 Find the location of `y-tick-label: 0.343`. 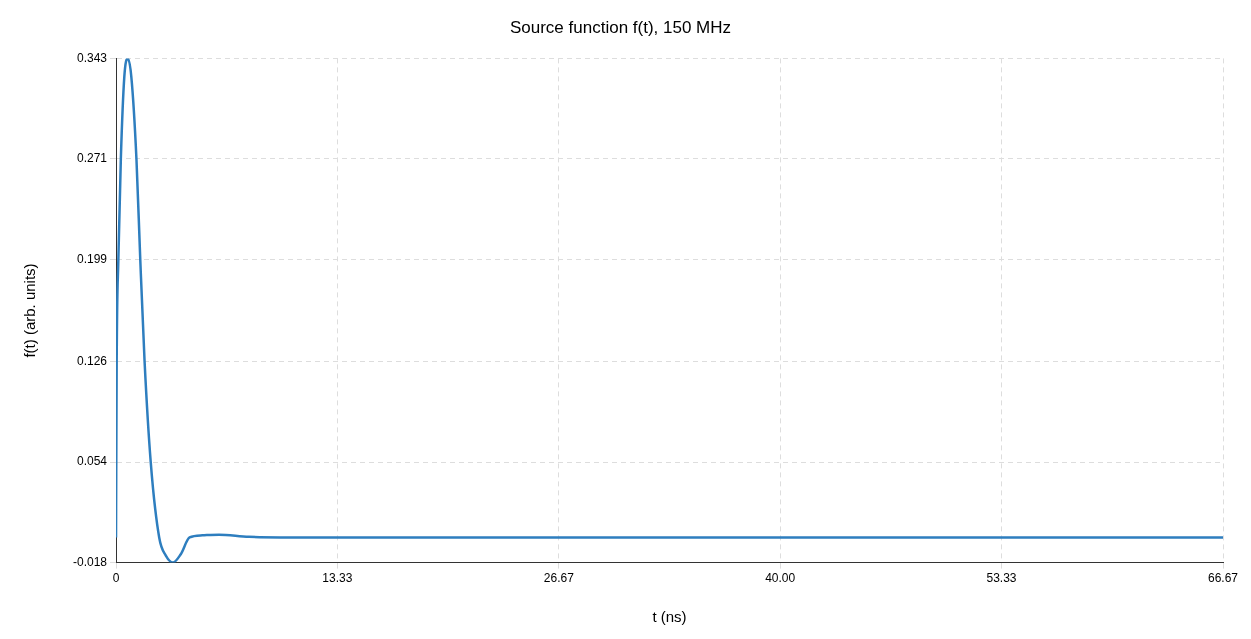

y-tick-label: 0.343 is located at coordinates (92, 57).